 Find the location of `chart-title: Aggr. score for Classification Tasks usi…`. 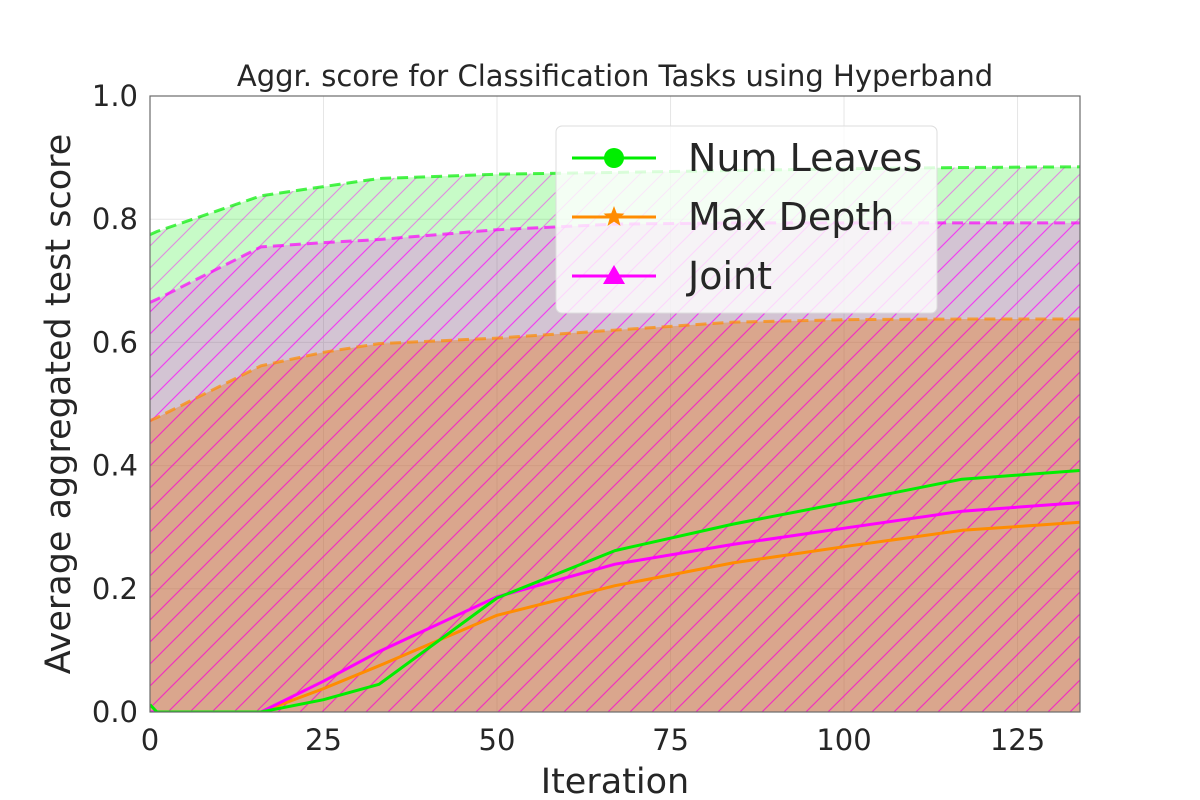

chart-title: Aggr. score for Classification Tasks usi… is located at coordinates (615, 76).